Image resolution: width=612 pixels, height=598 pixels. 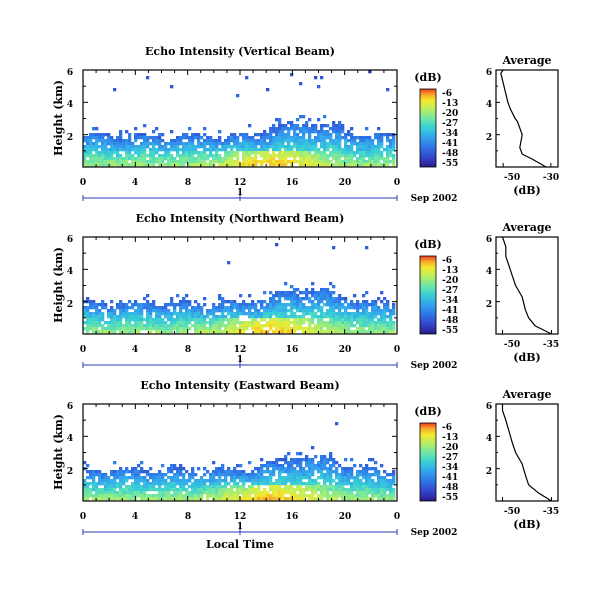 What do you see at coordinates (345, 183) in the screenshot?
I see `x-tick: 20` at bounding box center [345, 183].